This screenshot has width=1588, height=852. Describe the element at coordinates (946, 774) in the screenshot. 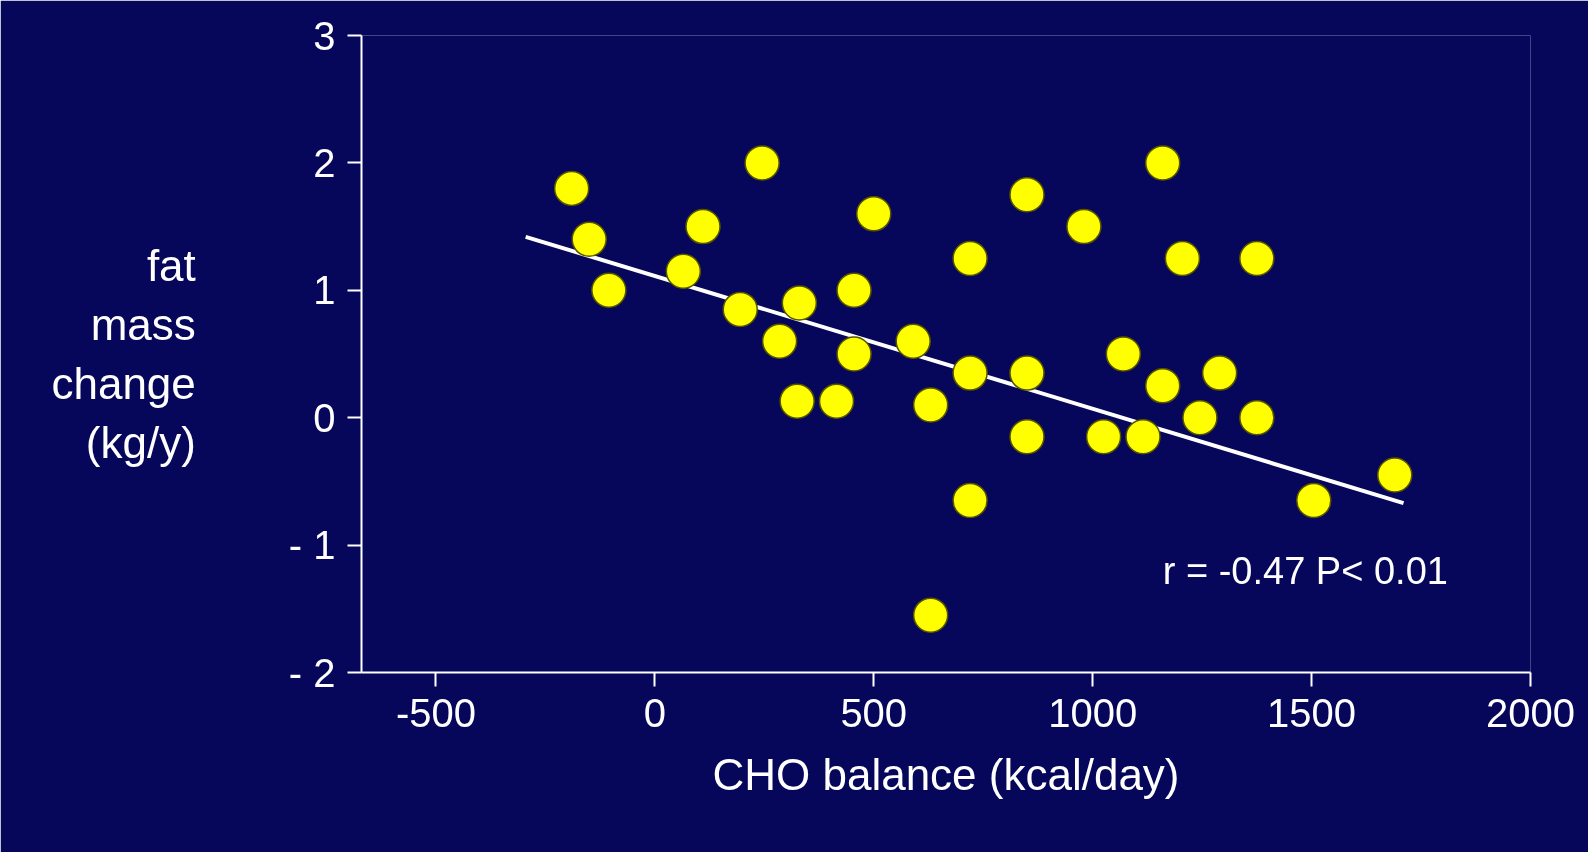

I see `x-axis-title: CHO balance (kcal/day)` at that location.